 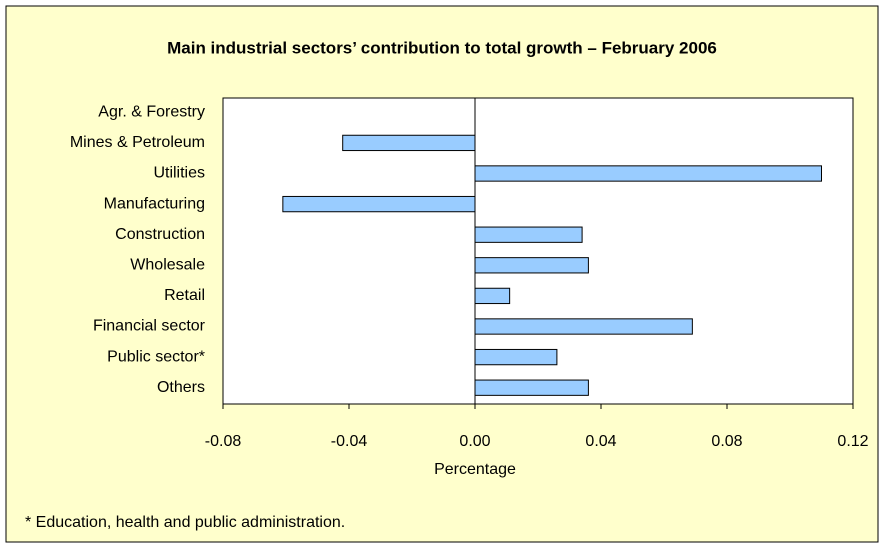 What do you see at coordinates (475, 469) in the screenshot?
I see `x-axis-label: Percentage` at bounding box center [475, 469].